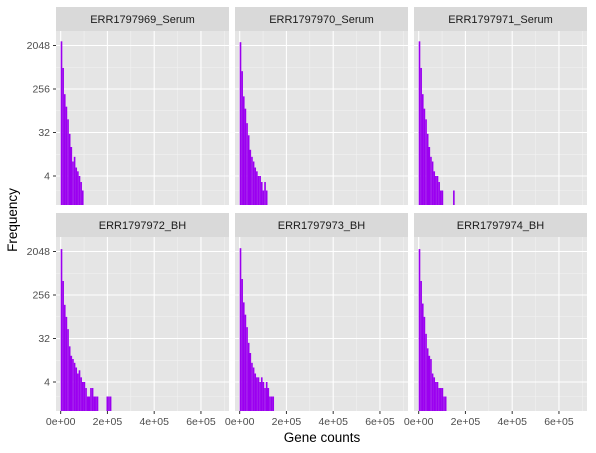 The height and width of the screenshot is (453, 596). What do you see at coordinates (142, 312) in the screenshot?
I see `facet-panel: ERR1797972_BH` at bounding box center [142, 312].